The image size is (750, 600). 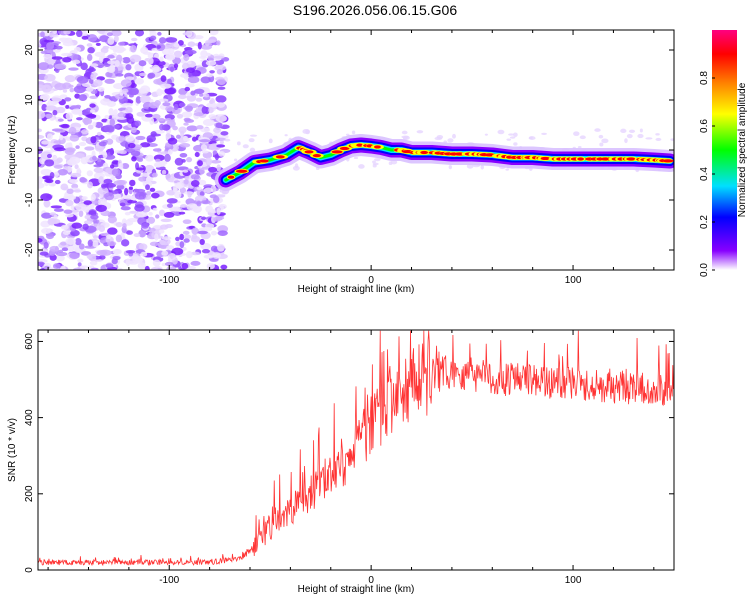 What do you see at coordinates (356, 589) in the screenshot?
I see `snr-x-axis-label: Height of straight line (km)` at bounding box center [356, 589].